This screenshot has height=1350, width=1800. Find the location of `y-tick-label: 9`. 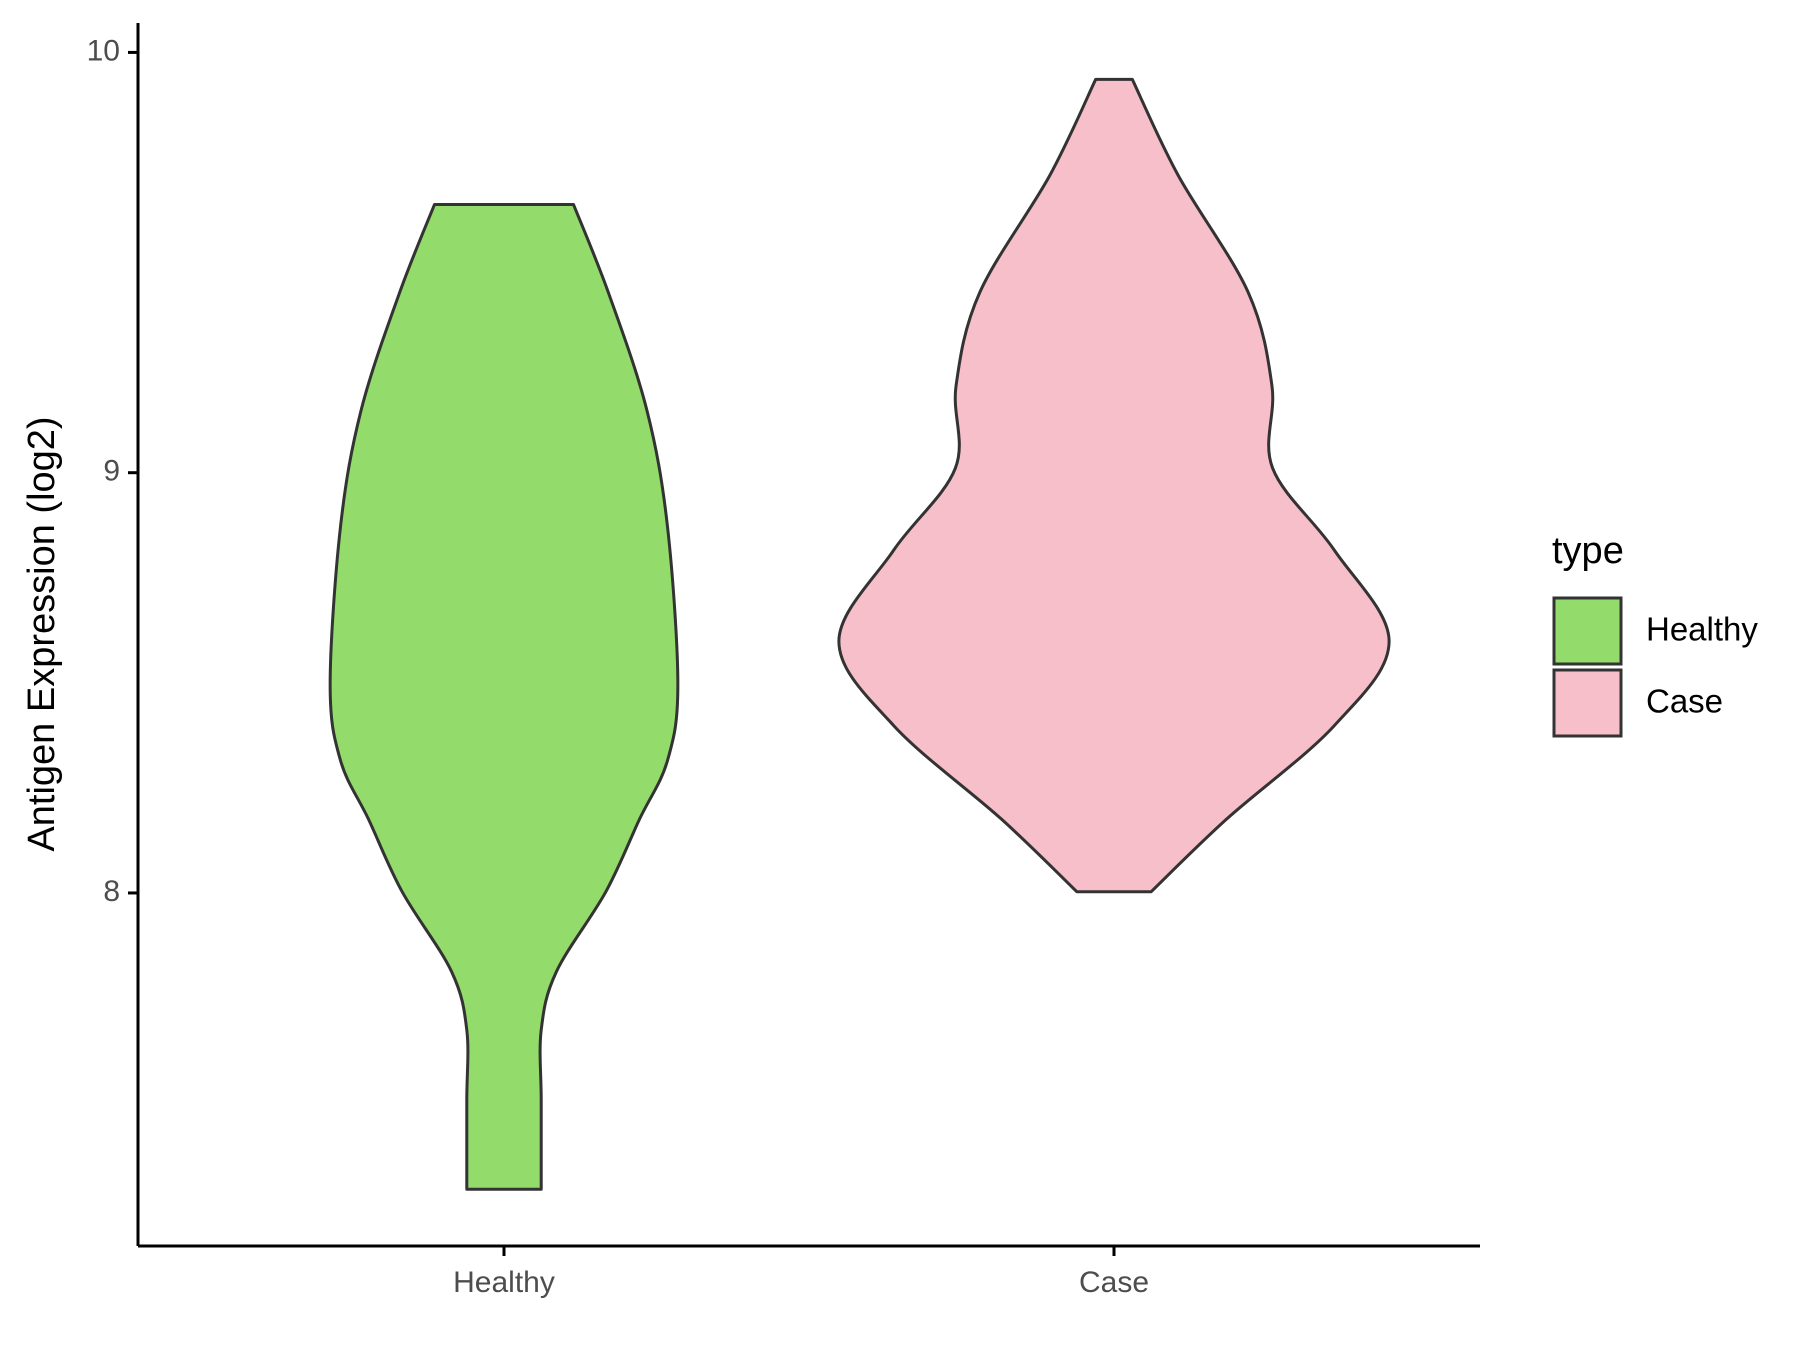

y-tick-label: 9 is located at coordinates (111, 471).